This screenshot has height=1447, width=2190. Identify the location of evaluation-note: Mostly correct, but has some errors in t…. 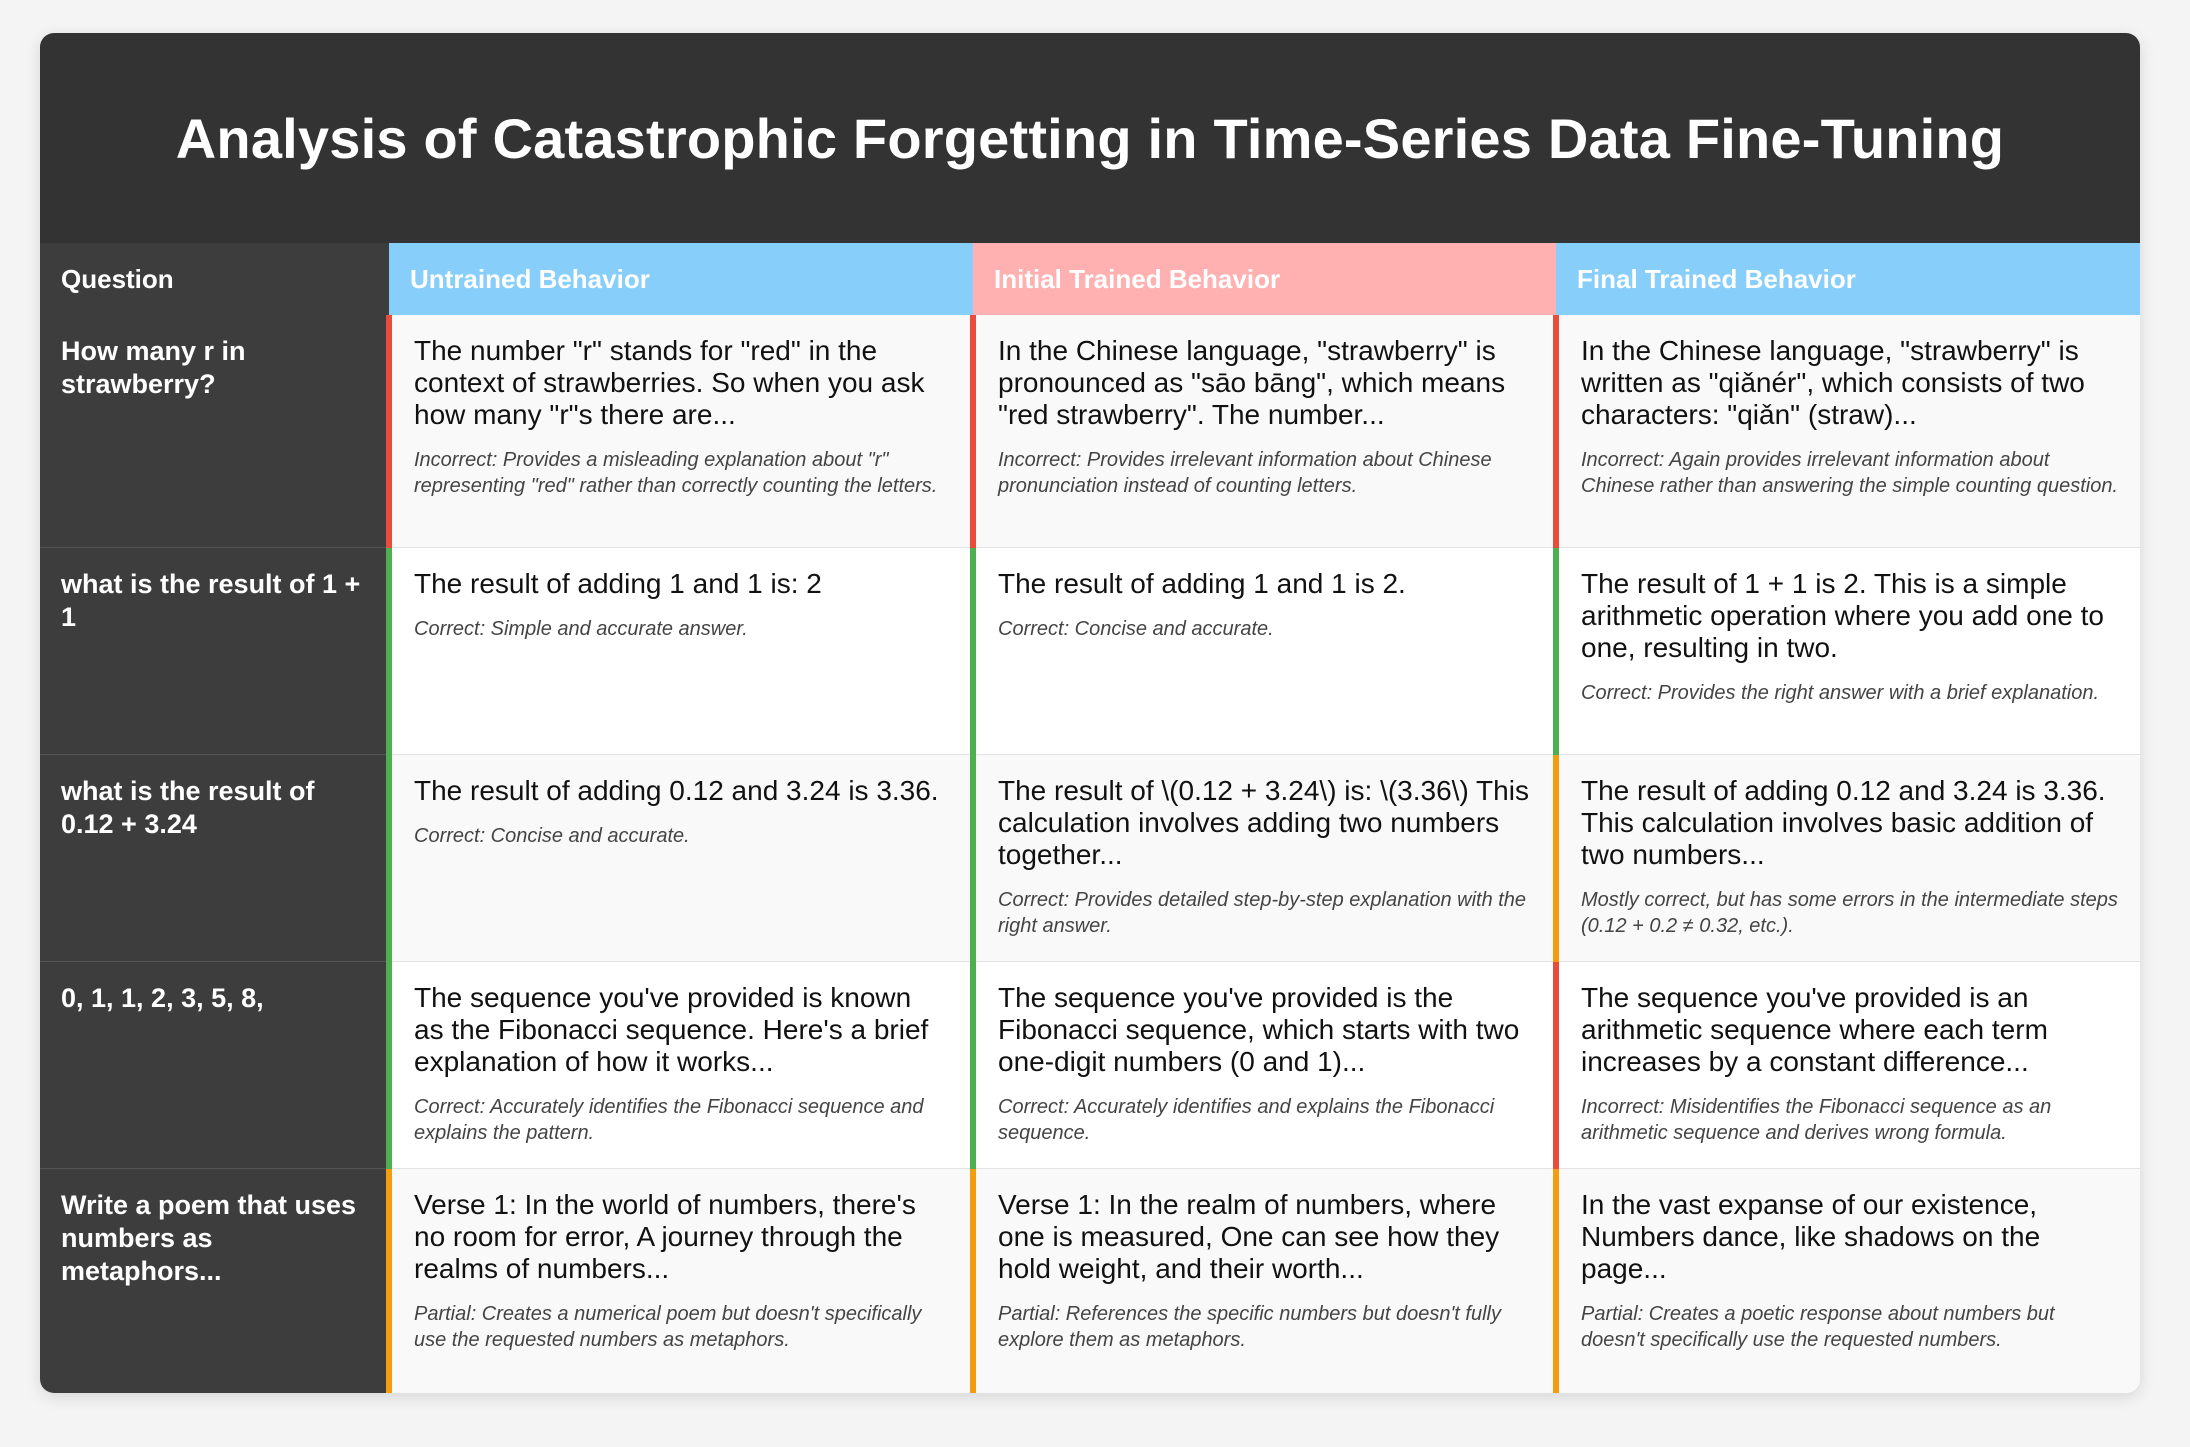
(1849, 913).